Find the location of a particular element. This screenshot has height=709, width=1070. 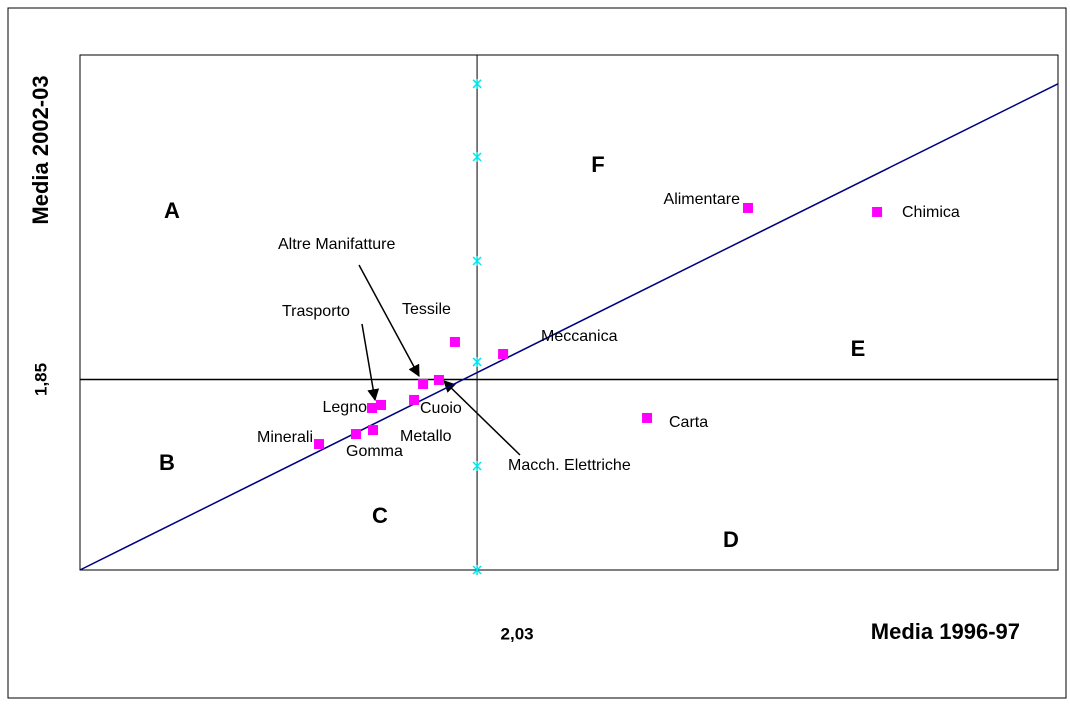

point-label: Tessile is located at coordinates (426, 309).